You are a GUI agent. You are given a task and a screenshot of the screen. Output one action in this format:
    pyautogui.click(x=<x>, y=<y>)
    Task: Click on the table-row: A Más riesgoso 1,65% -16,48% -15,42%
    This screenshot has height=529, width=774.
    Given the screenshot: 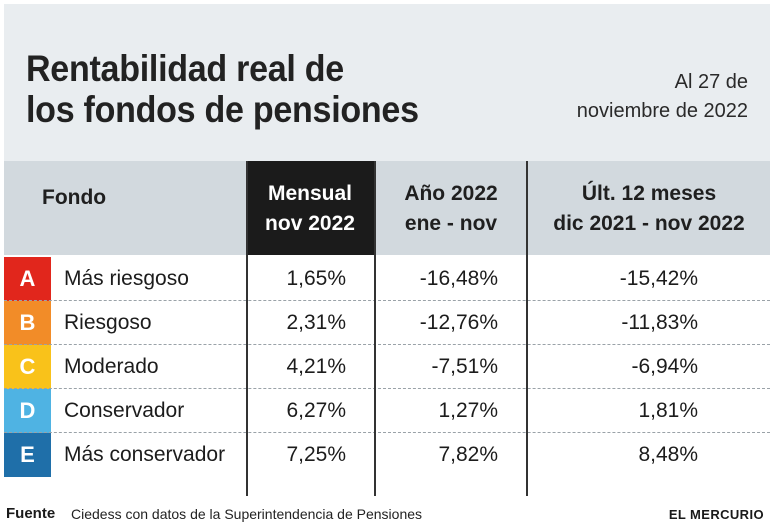 What is the action you would take?
    pyautogui.click(x=387, y=279)
    